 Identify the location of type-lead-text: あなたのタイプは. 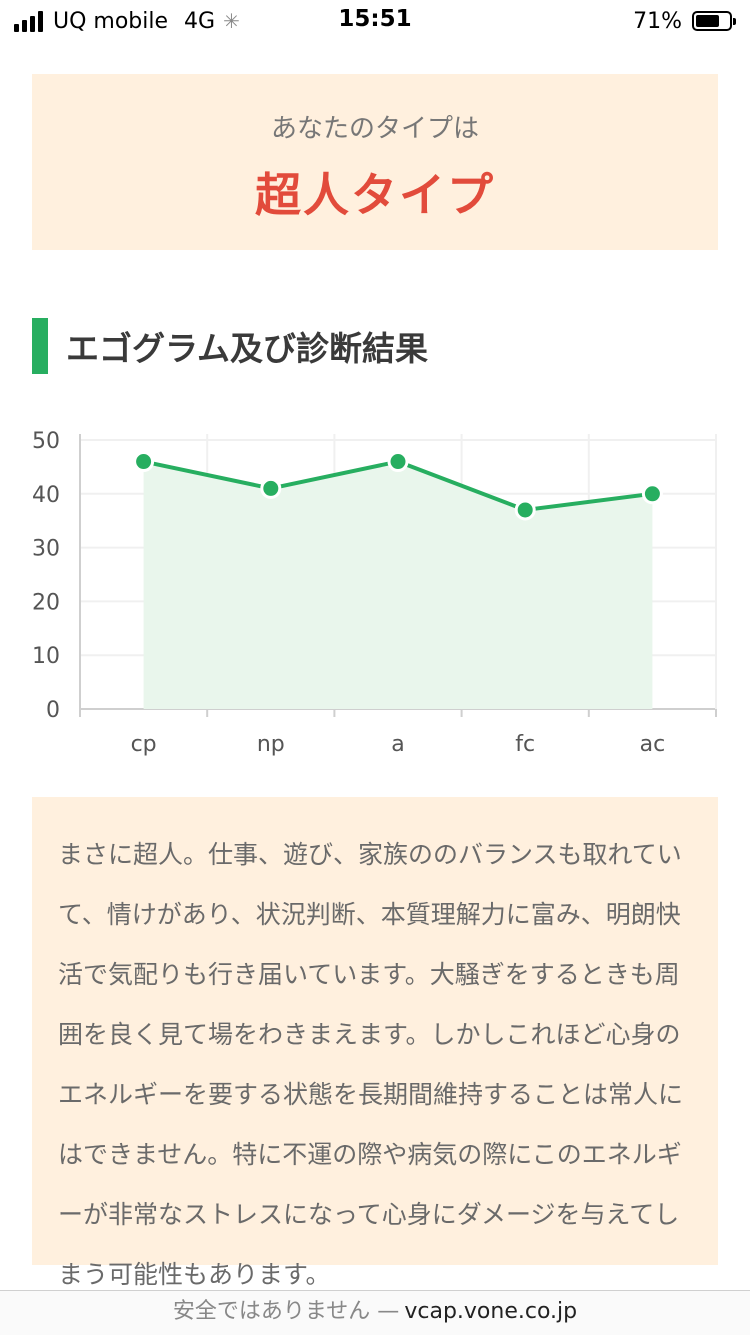
(374, 129).